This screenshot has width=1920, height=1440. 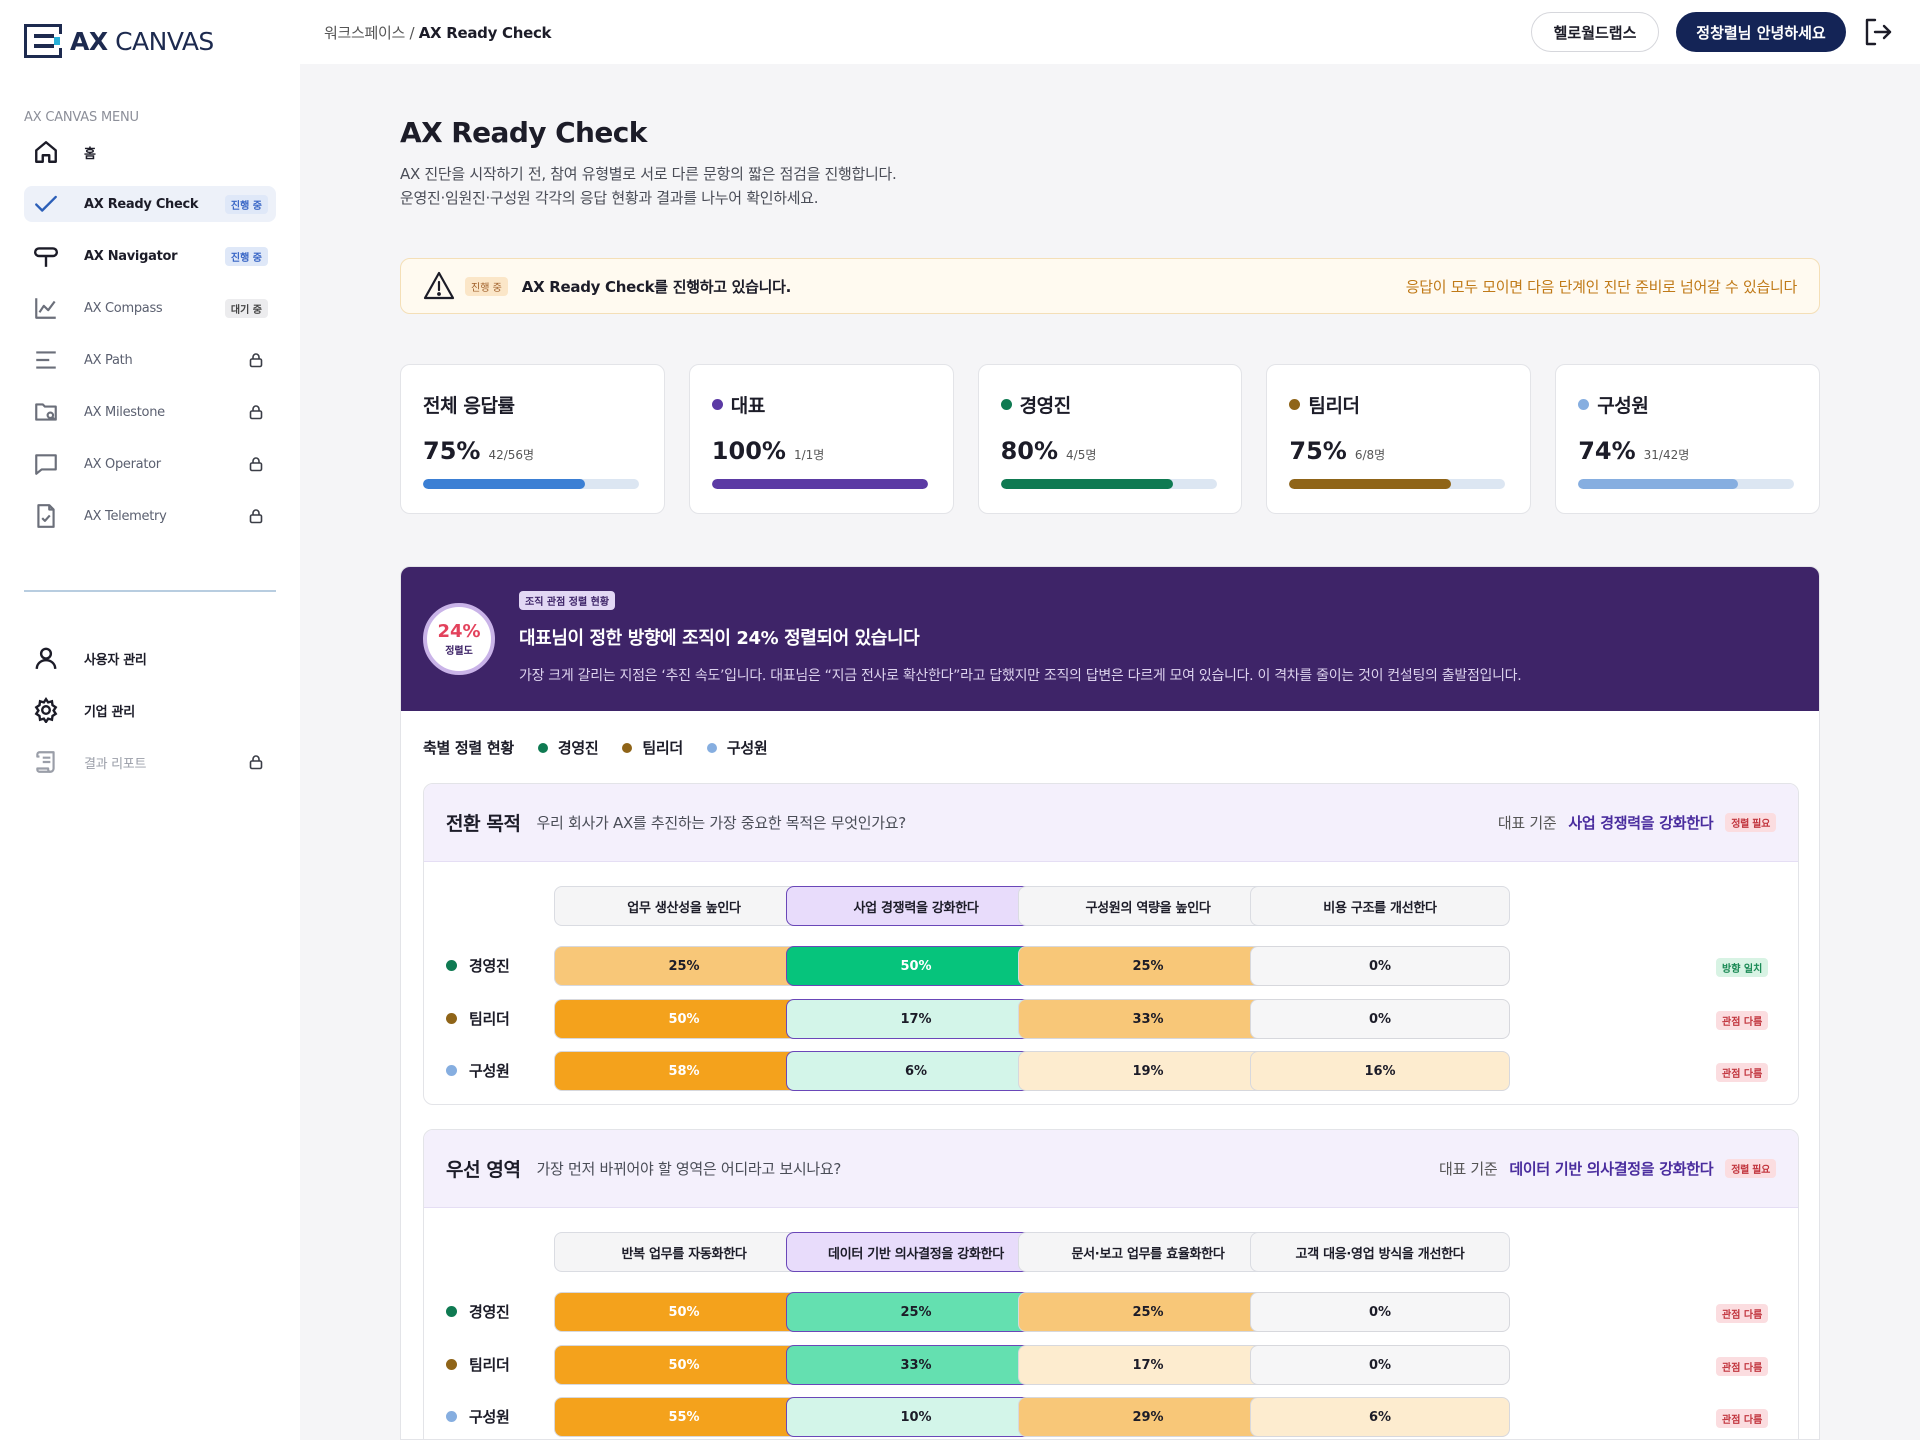 What do you see at coordinates (150, 412) in the screenshot?
I see `sidebar-item-milestone: AX Milestone` at bounding box center [150, 412].